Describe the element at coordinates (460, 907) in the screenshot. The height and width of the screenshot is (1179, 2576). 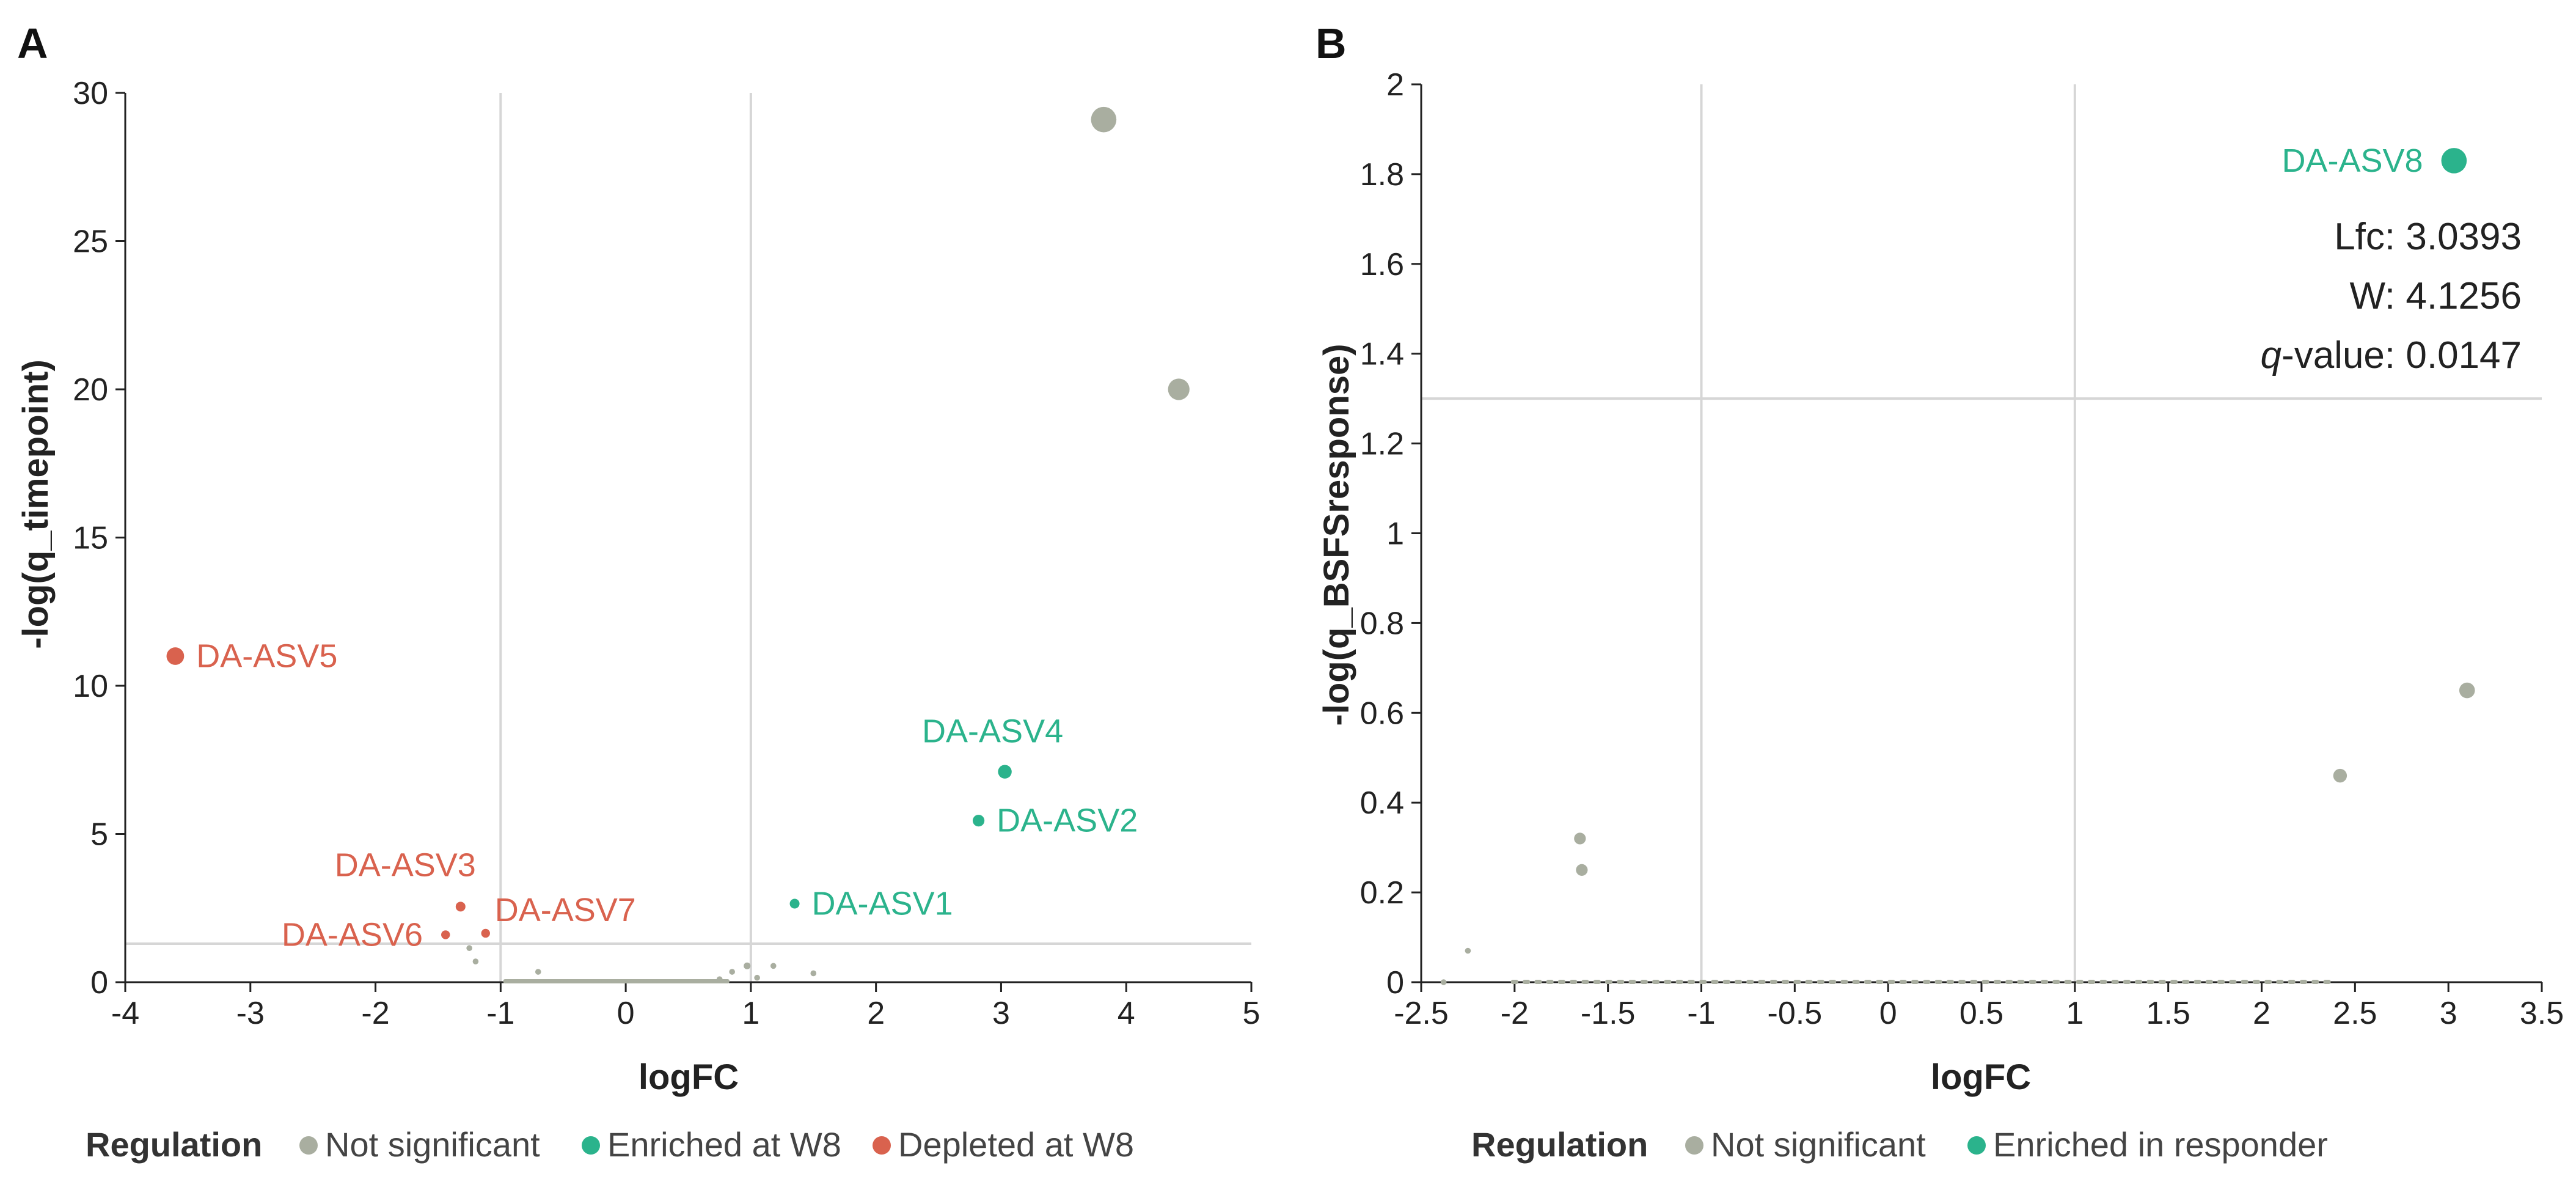
I see `point-da-asv3` at that location.